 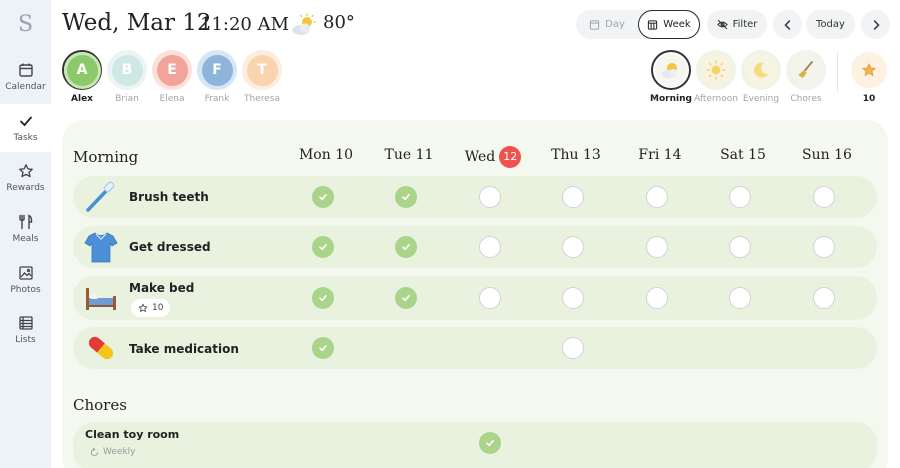 I want to click on section-title-chores: Chores, so click(x=100, y=405).